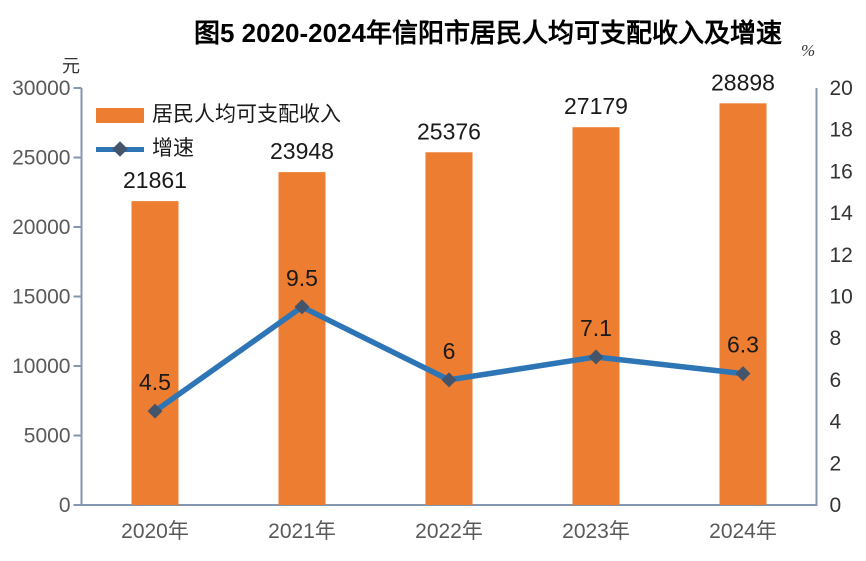 The width and height of the screenshot is (866, 561). I want to click on left-axis-tick-label: 30000, so click(41, 88).